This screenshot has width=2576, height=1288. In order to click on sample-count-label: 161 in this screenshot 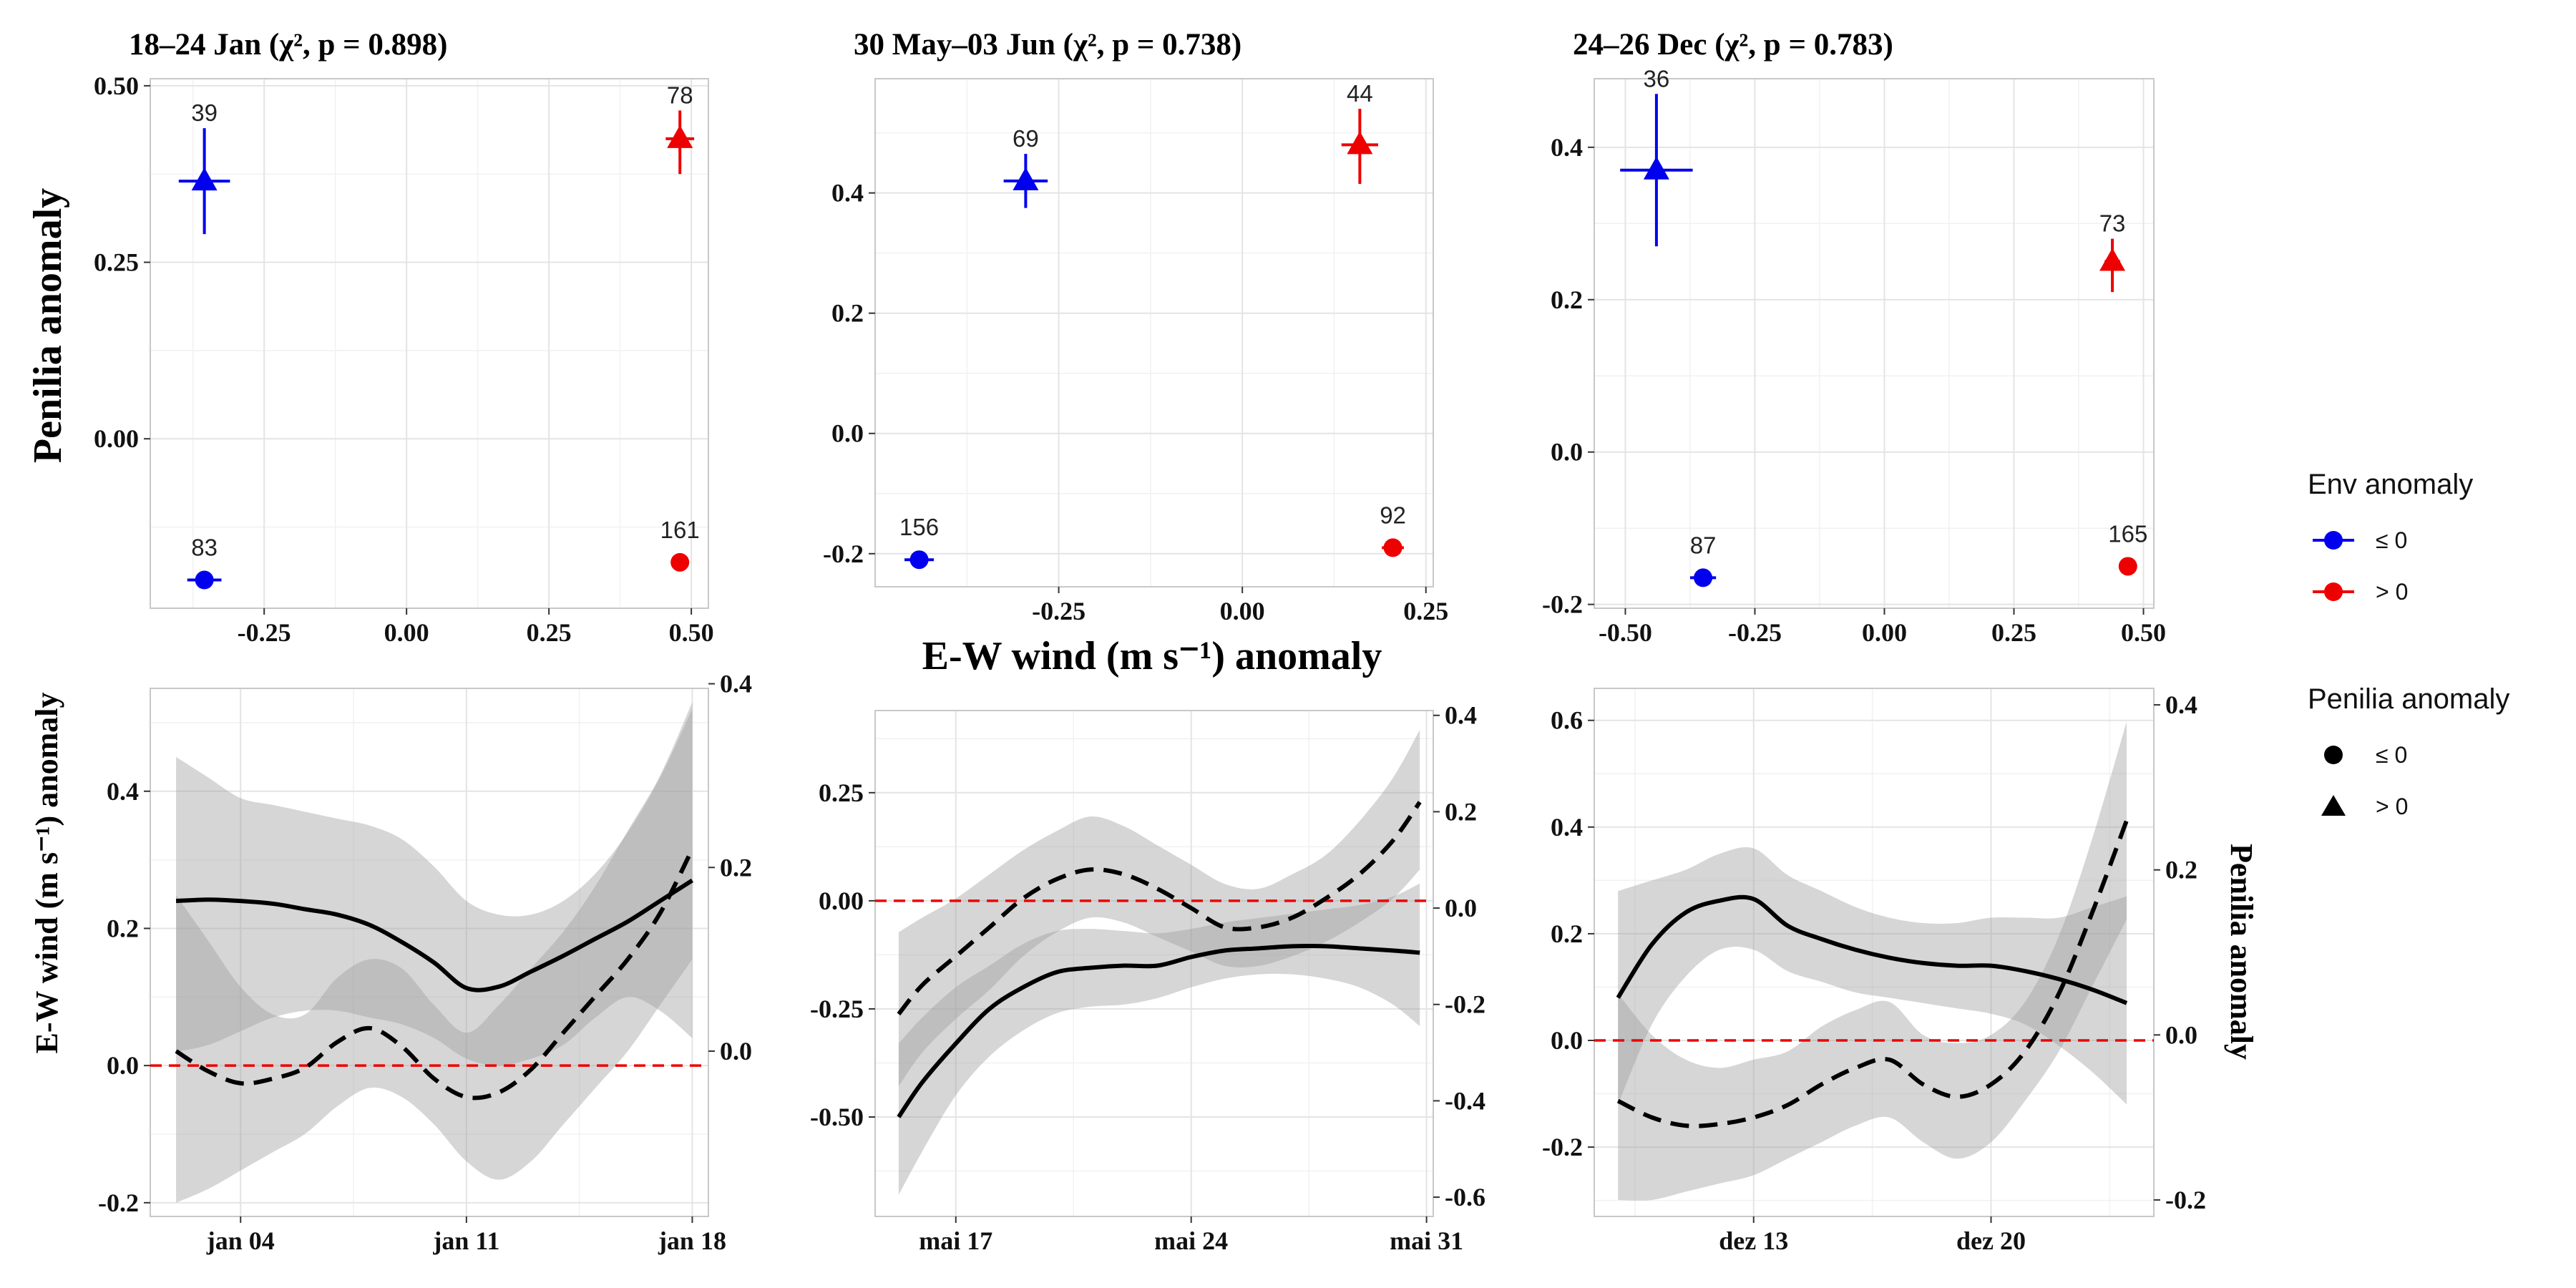, I will do `click(680, 530)`.